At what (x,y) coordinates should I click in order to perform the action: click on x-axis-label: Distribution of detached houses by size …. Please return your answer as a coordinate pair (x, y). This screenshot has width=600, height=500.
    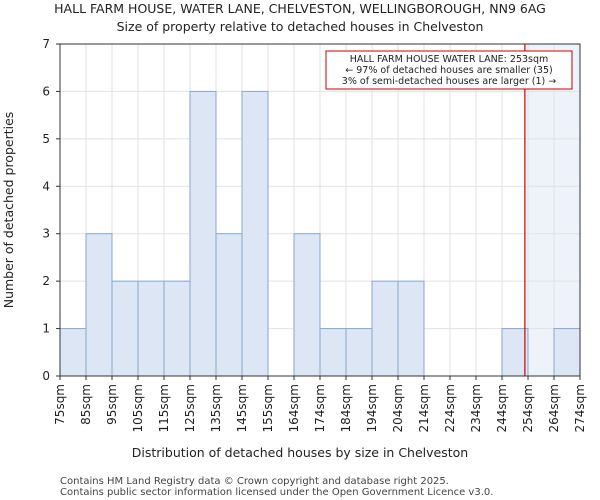
    Looking at the image, I should click on (300, 452).